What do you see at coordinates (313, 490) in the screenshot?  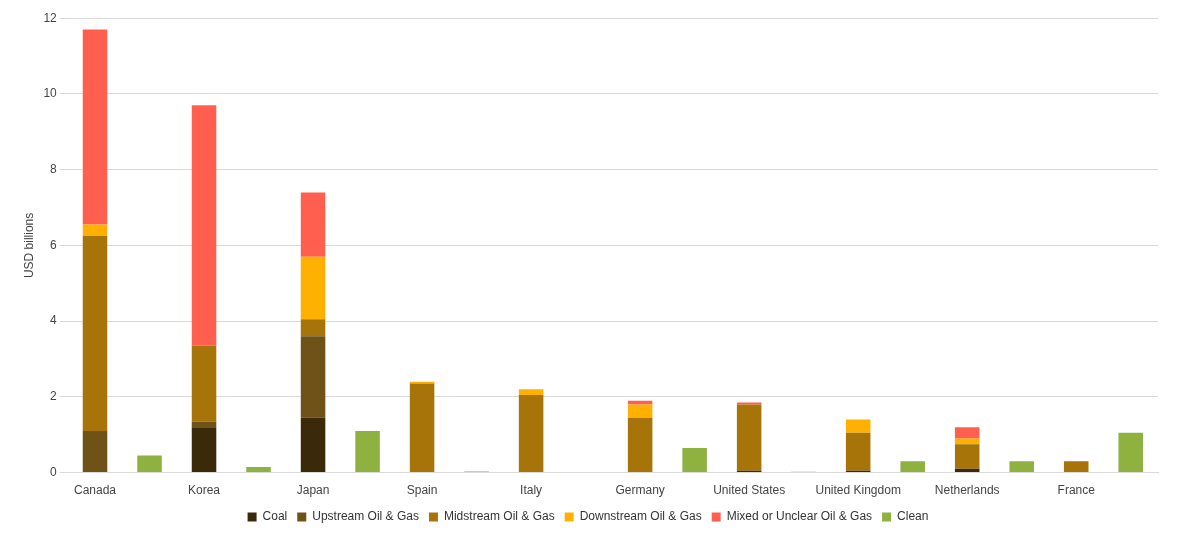 I see `x-tick-label: Japan` at bounding box center [313, 490].